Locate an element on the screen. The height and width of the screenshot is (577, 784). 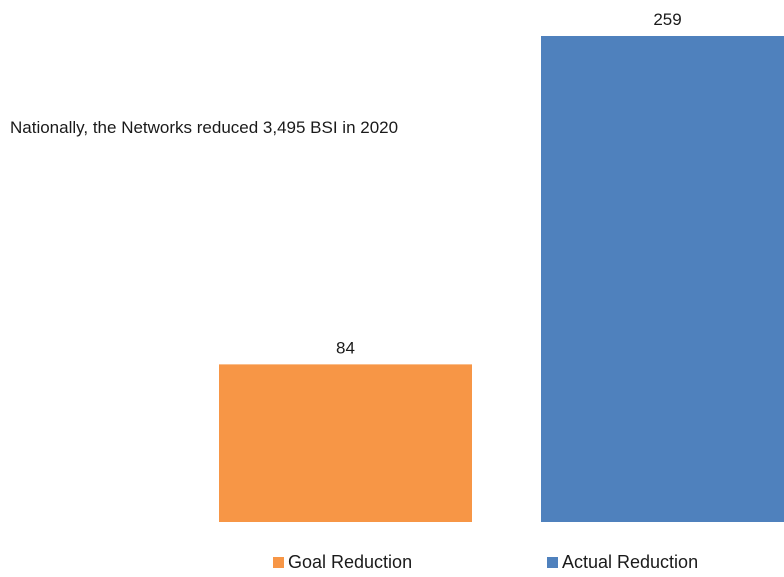
bar-goal-reduction is located at coordinates (345, 443).